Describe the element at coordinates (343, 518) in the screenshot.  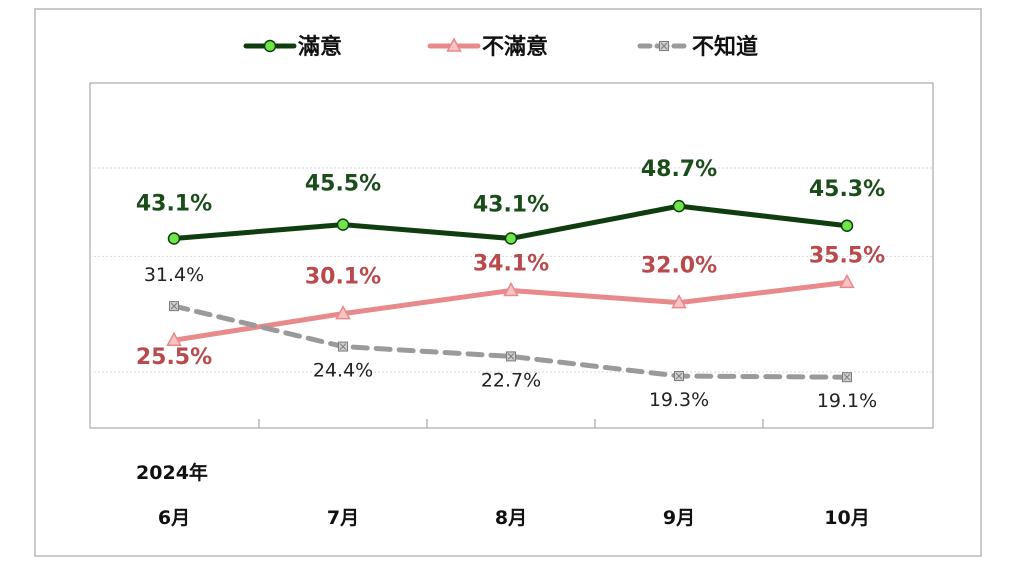
I see `x-tick-label: 7月` at that location.